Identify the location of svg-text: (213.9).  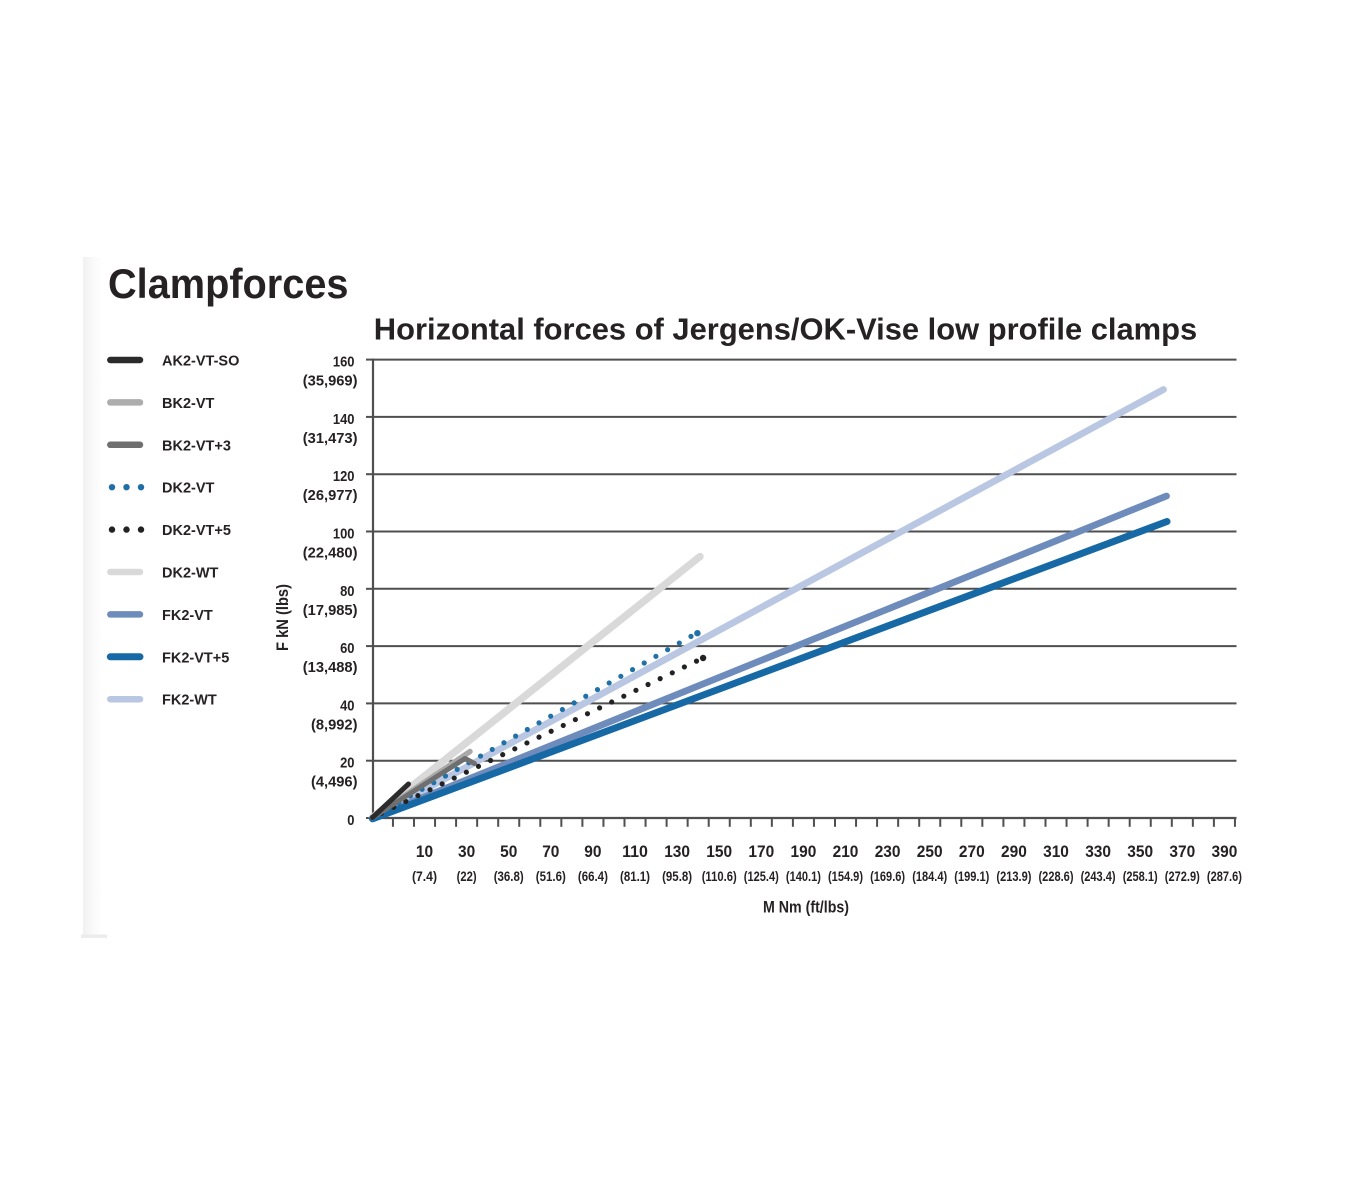
(1013, 876).